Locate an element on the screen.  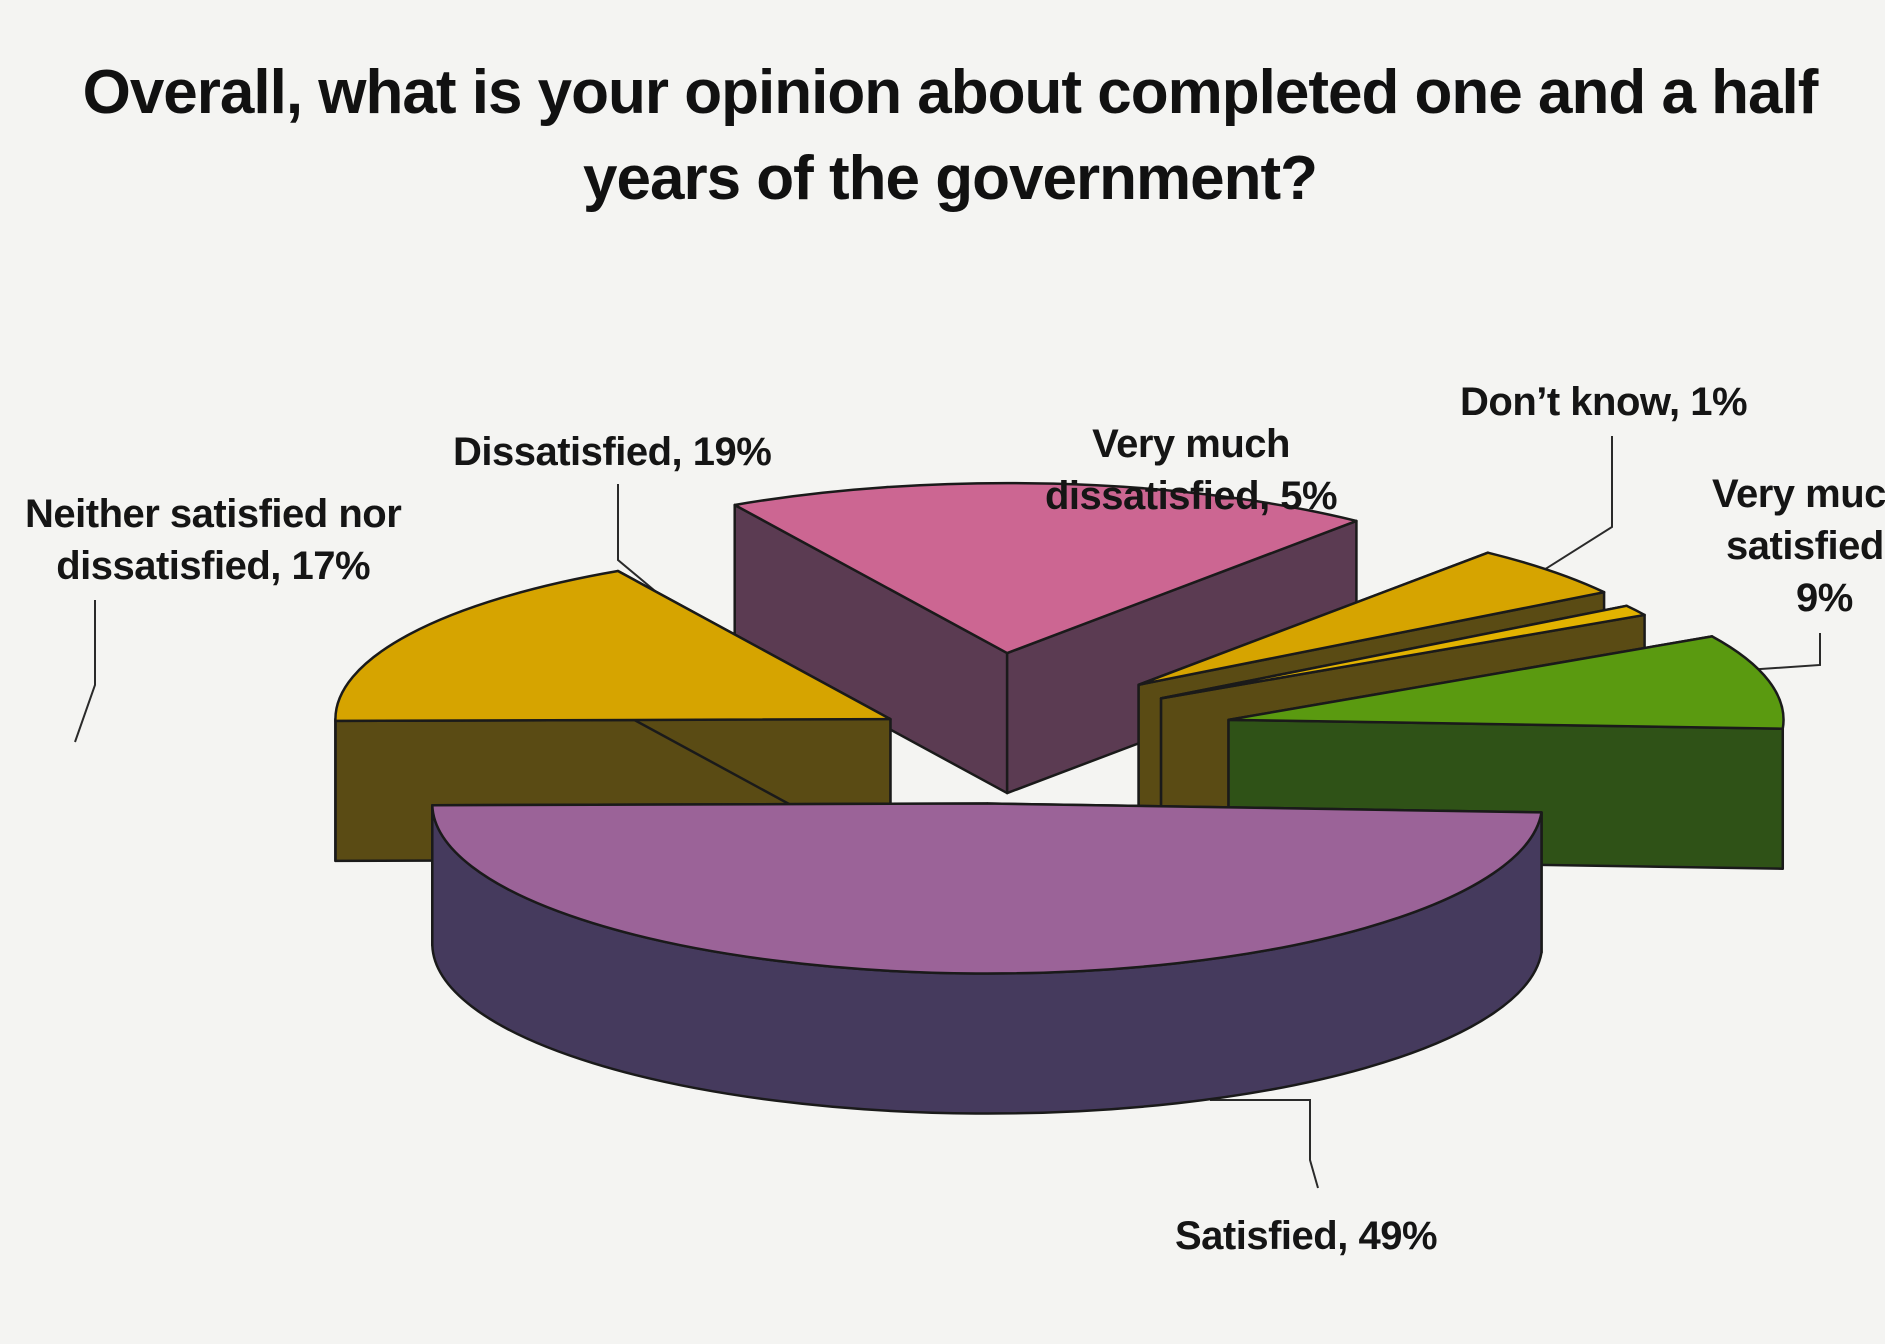
slice-dissatisfied-top is located at coordinates (1045, 568).